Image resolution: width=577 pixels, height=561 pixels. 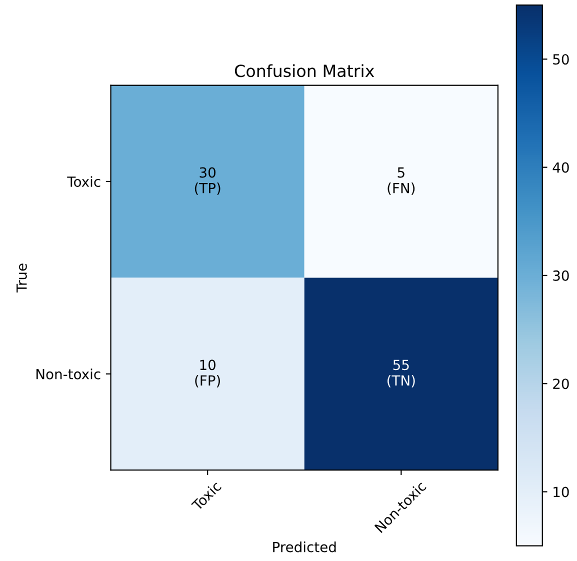 I want to click on chart-title: Confusion Matrix, so click(x=304, y=71).